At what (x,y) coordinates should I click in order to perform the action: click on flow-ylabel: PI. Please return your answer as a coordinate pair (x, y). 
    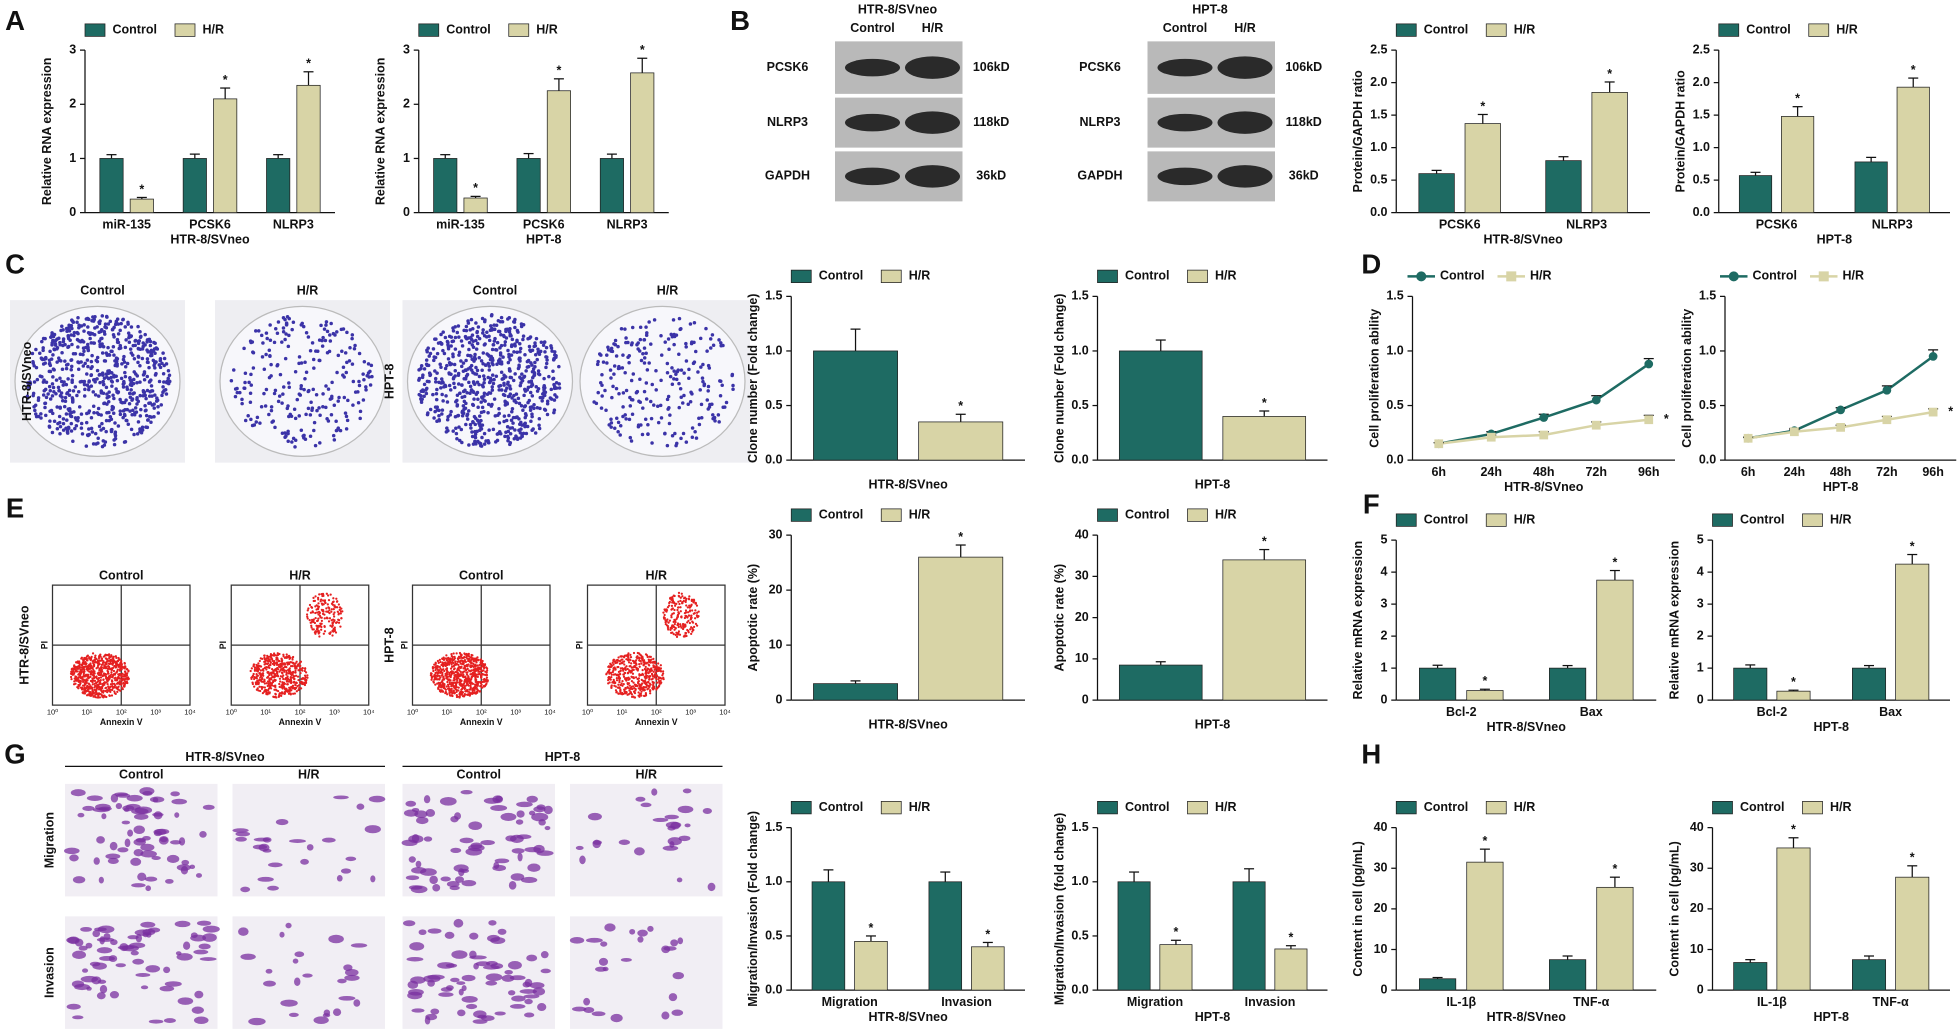
    Looking at the image, I should click on (44, 645).